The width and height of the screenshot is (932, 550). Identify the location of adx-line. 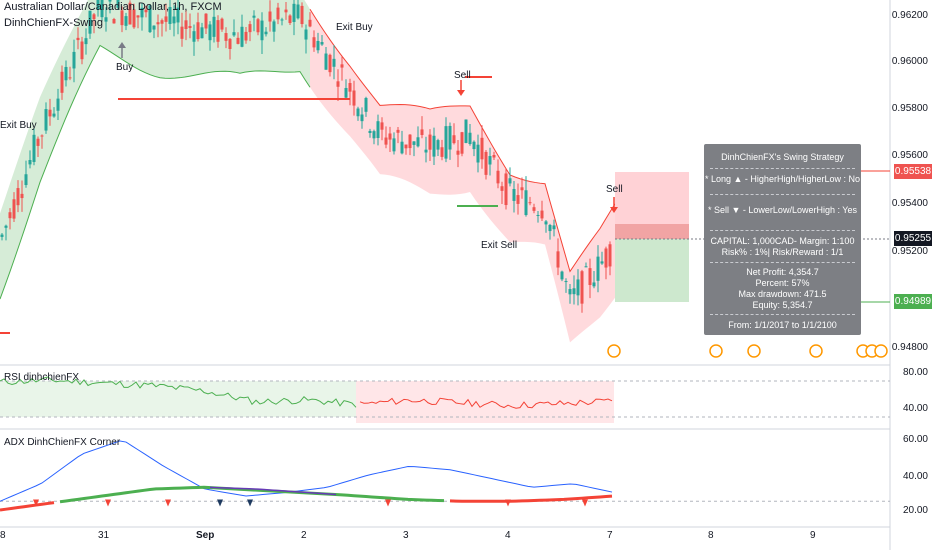
(306, 471).